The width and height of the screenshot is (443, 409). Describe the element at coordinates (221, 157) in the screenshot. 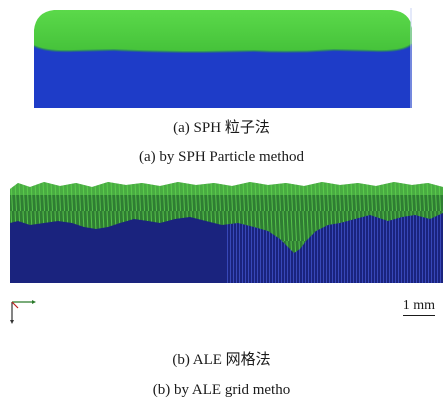

I see `panel-a-caption-en: (a) by SPH Particle method` at that location.